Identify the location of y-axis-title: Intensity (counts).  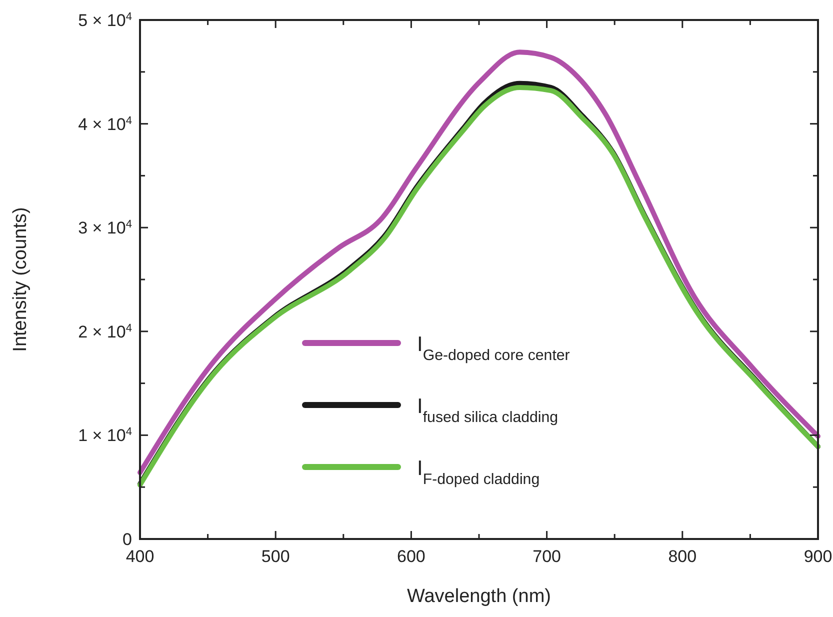
(20, 279).